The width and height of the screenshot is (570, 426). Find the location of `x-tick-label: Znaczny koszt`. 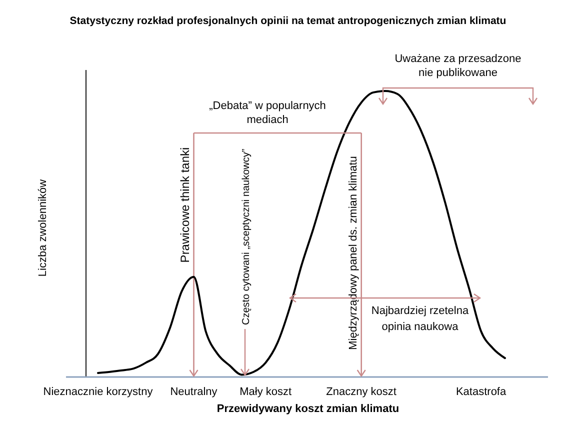

x-tick-label: Znaczny koszt is located at coordinates (361, 392).